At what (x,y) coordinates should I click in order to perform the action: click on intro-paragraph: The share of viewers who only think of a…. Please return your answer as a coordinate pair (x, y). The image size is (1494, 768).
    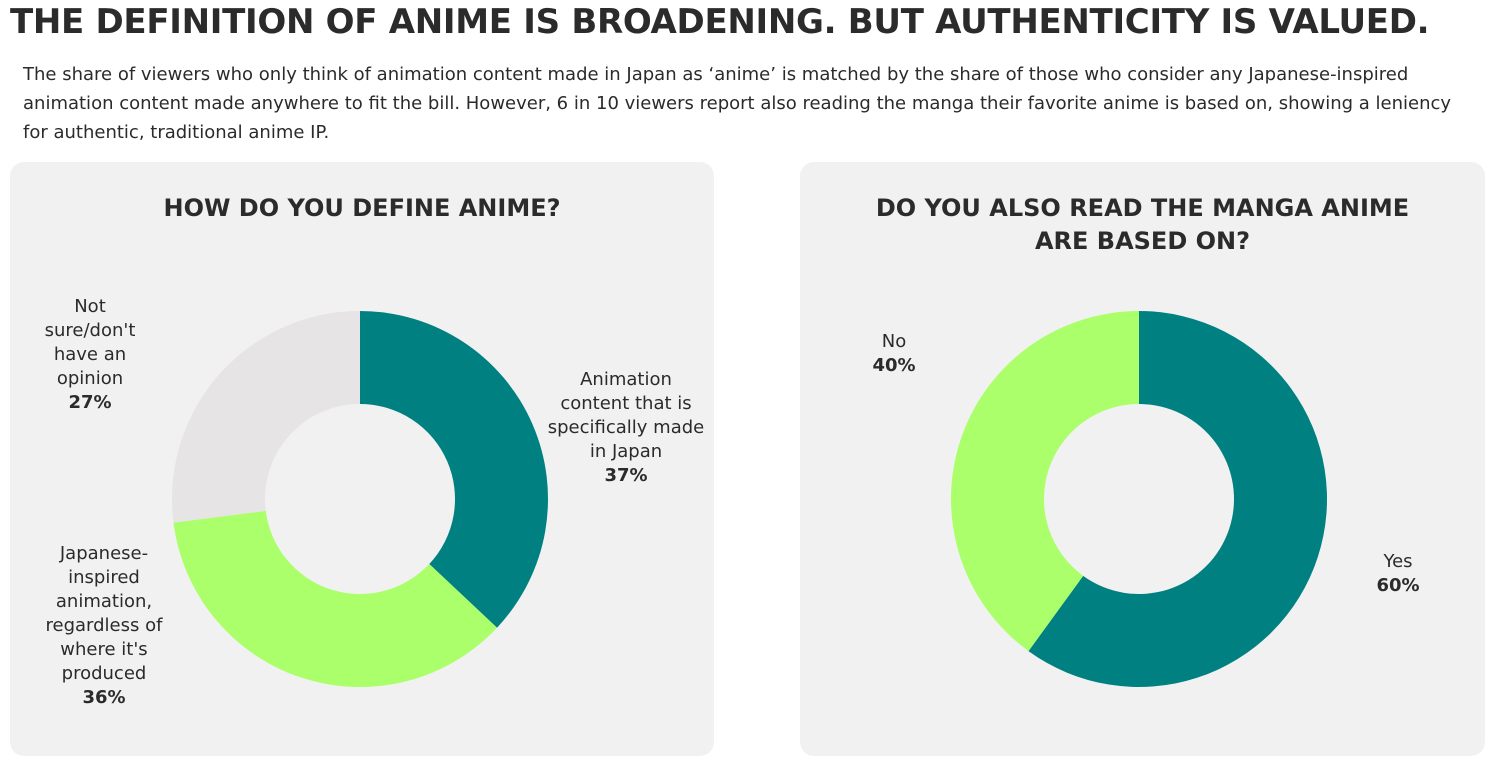
    Looking at the image, I should click on (737, 103).